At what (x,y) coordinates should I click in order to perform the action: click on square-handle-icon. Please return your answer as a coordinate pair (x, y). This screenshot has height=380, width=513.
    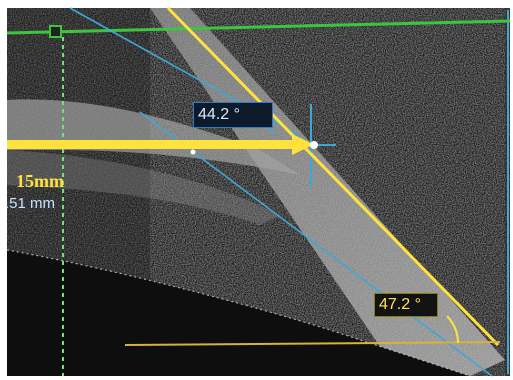
    Looking at the image, I should click on (55, 31).